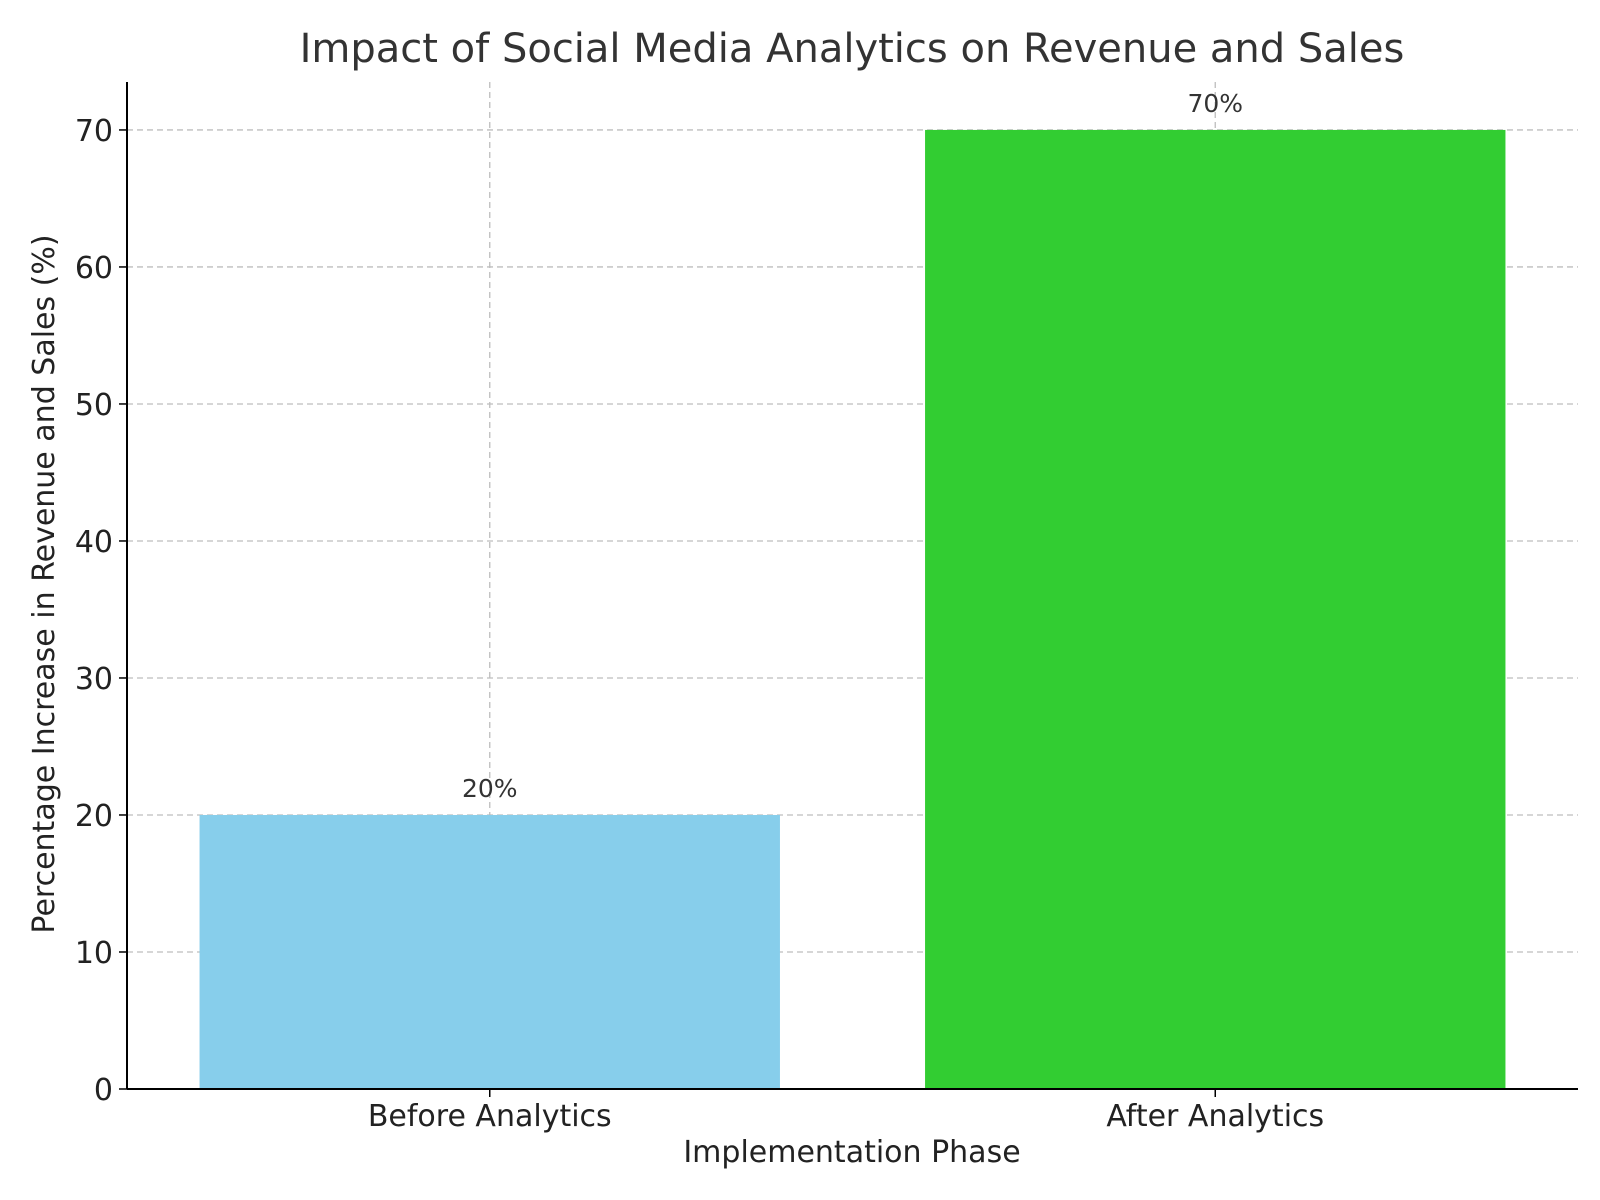 This screenshot has height=1200, width=1600. Describe the element at coordinates (94, 816) in the screenshot. I see `y-tick-label: 20` at that location.